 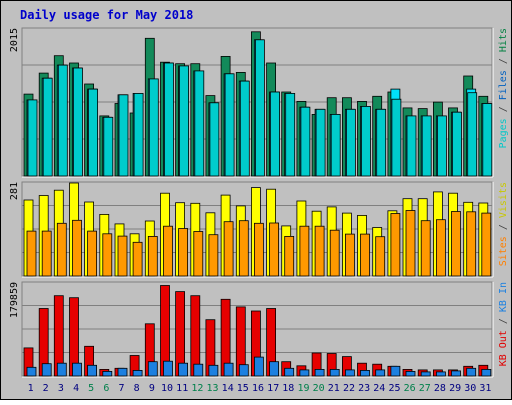 What do you see at coordinates (14, 300) in the screenshot?
I see `y-max-label: 179859` at bounding box center [14, 300].